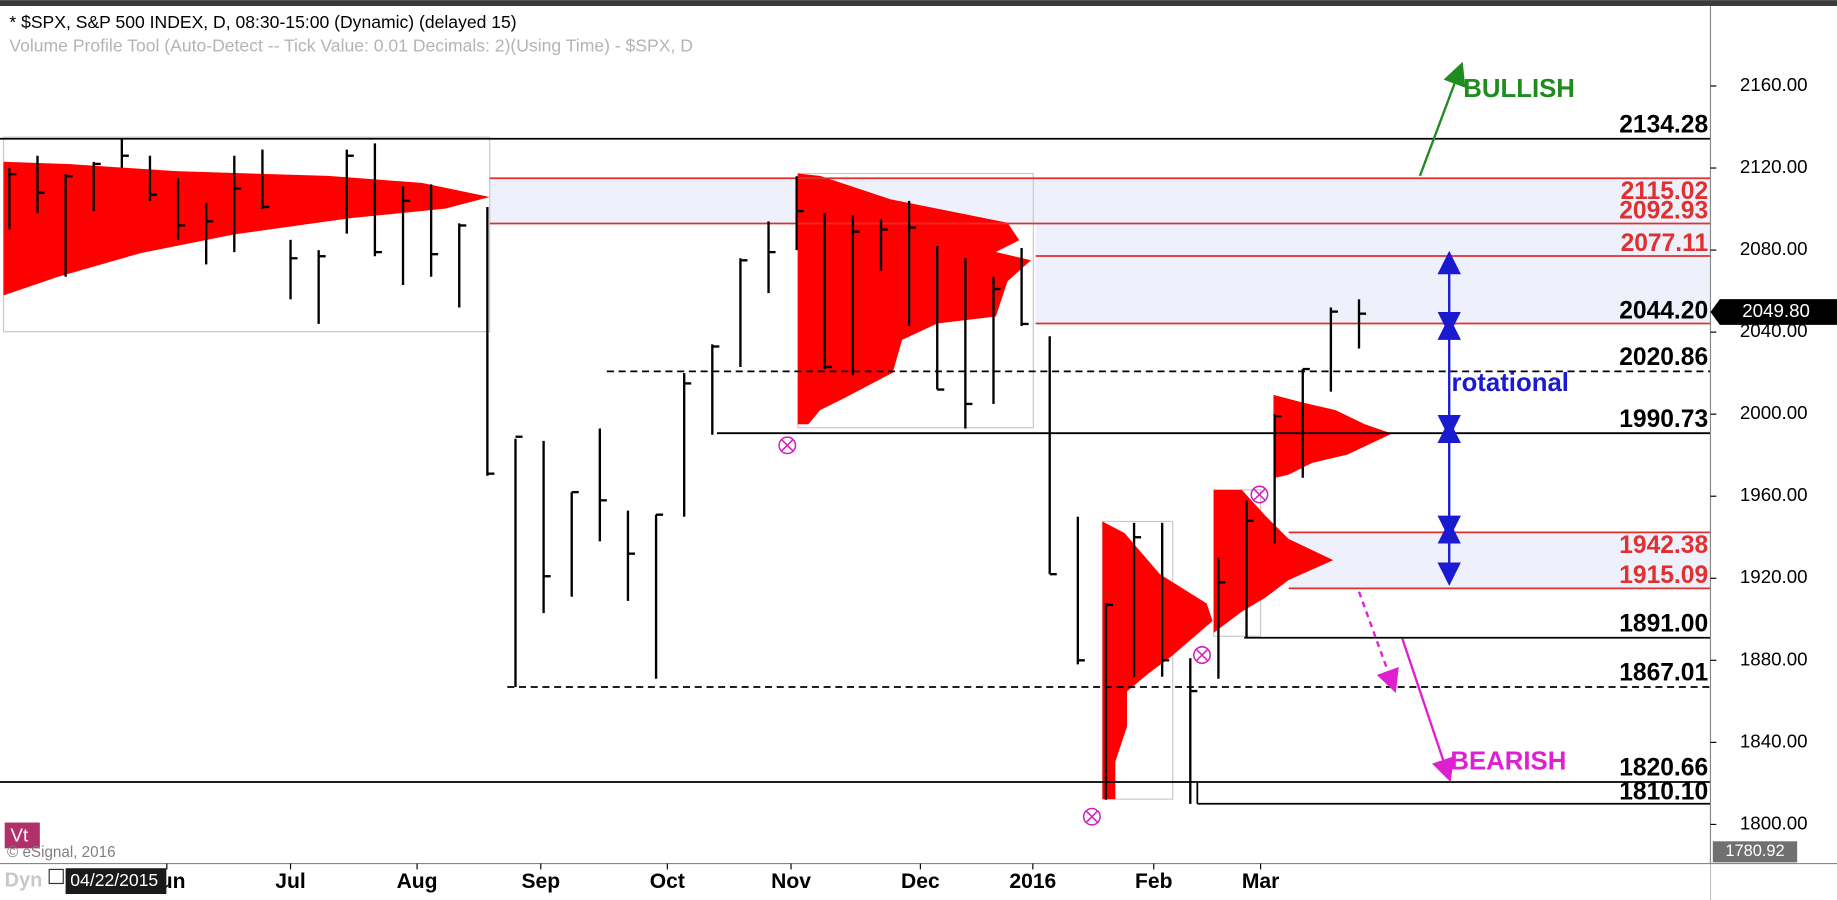 The image size is (1837, 900). Describe the element at coordinates (24, 880) in the screenshot. I see `dyn-label: Dyn` at that location.